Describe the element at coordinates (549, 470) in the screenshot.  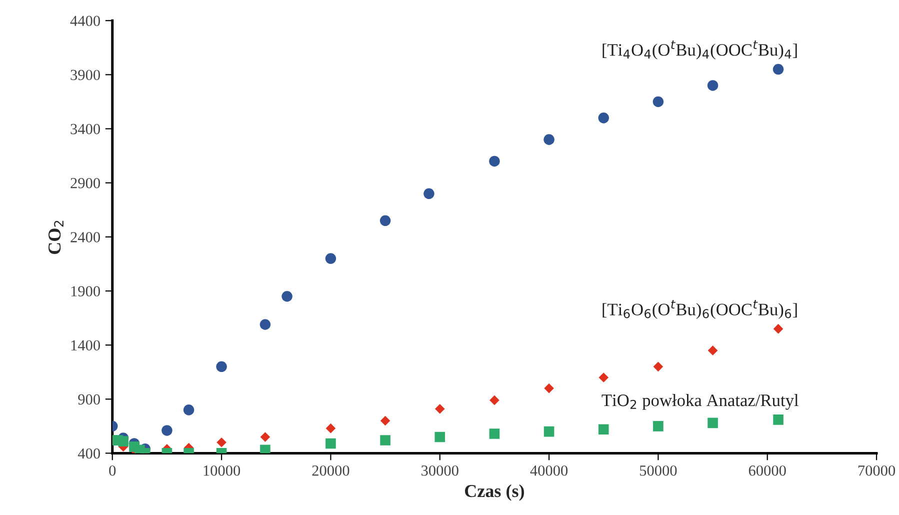
I see `x-tick-label: 40000` at that location.